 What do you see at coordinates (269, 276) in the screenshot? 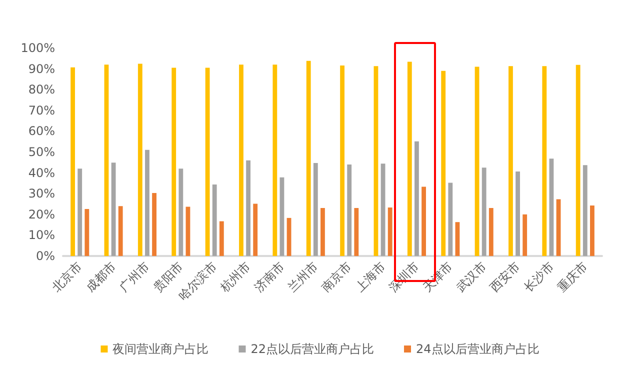
I see `x-tick-label: 济南市` at bounding box center [269, 276].